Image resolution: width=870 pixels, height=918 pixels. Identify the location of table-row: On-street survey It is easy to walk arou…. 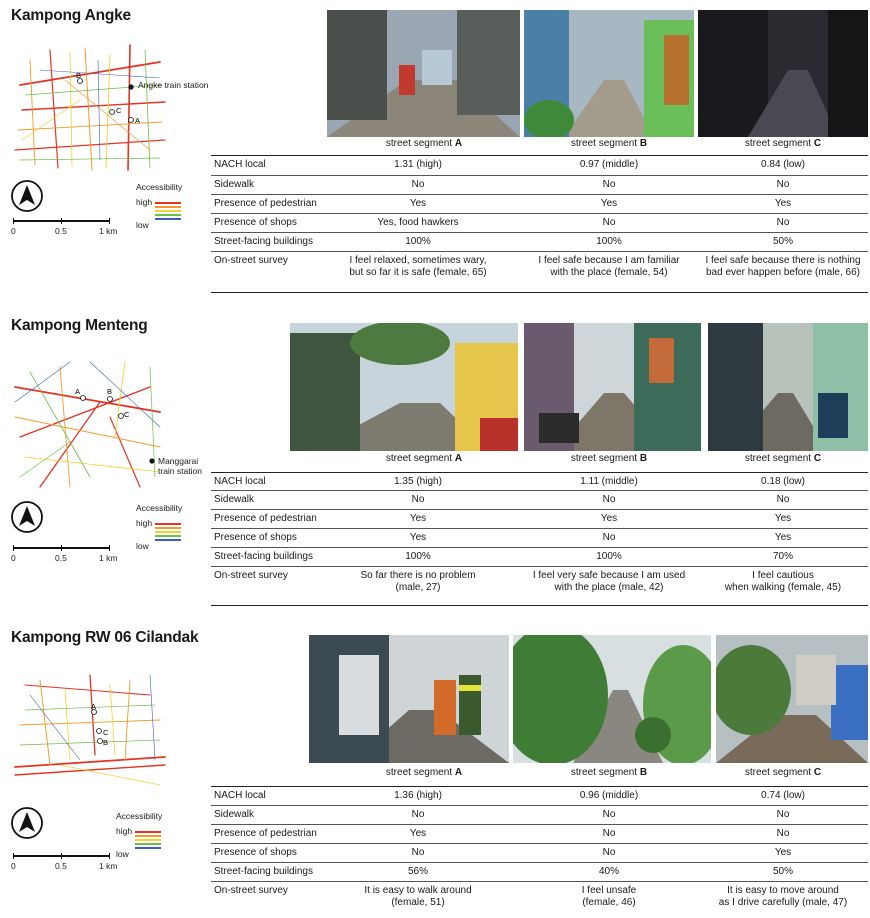
(531, 896).